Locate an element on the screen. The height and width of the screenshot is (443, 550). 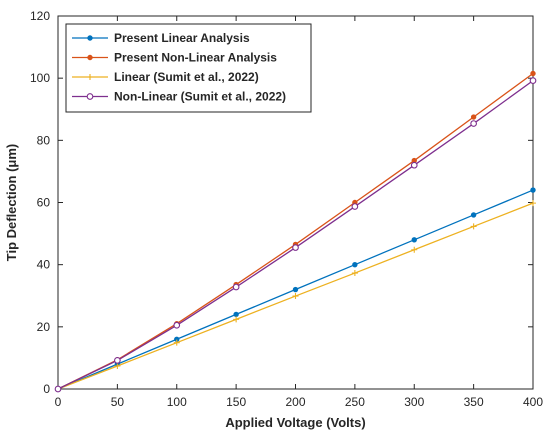
y-tick-label: 100 is located at coordinates (40, 78).